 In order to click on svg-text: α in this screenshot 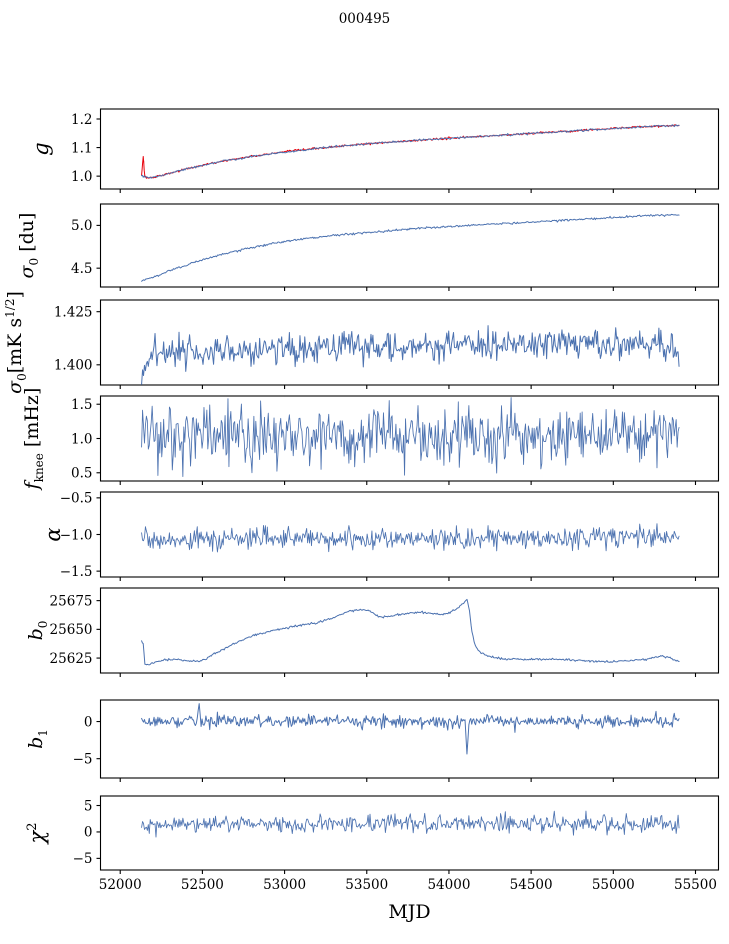, I will do `click(53, 534)`.